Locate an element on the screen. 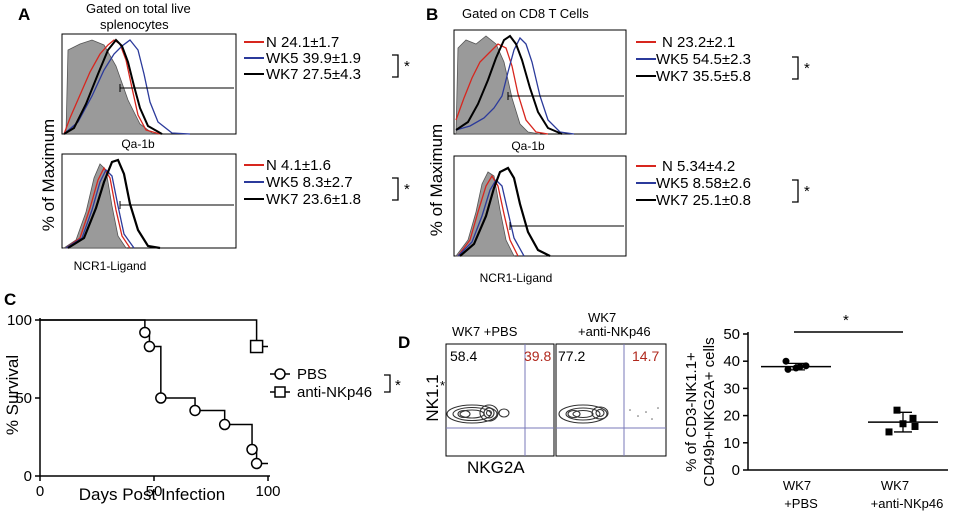 The height and width of the screenshot is (514, 957). legend-text: N 4.1±1.6 is located at coordinates (298, 165).